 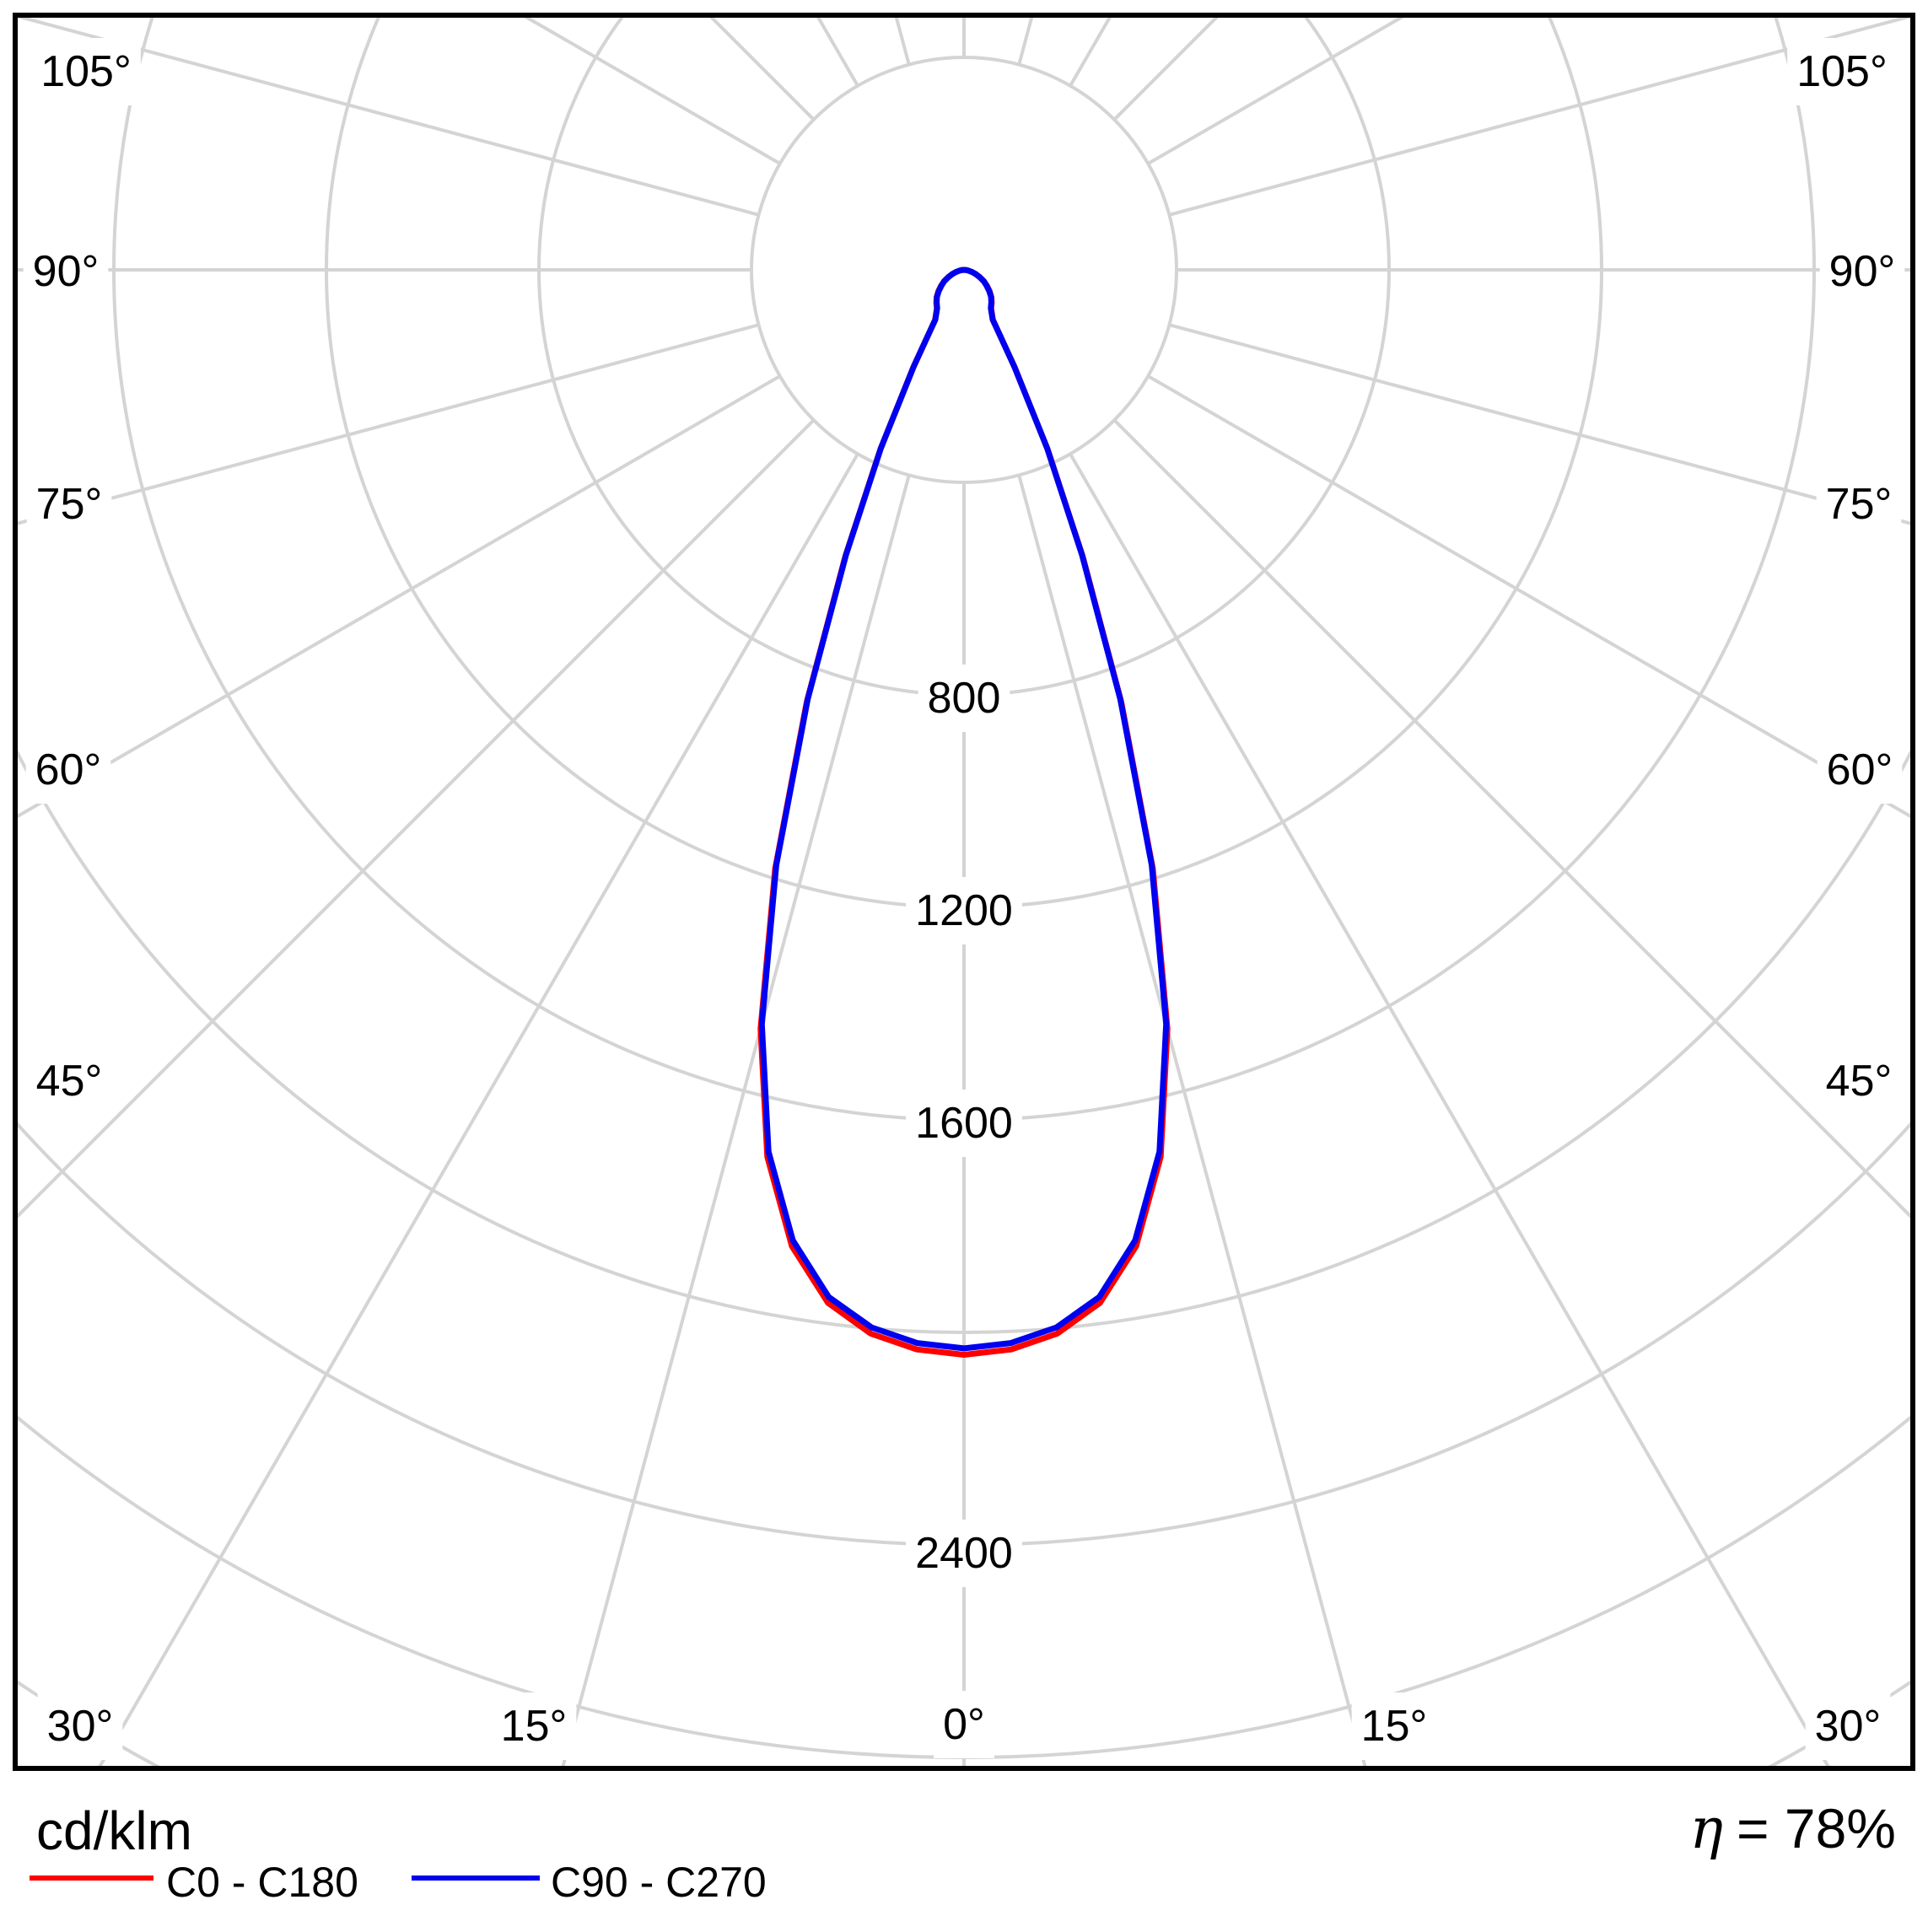 I want to click on angle-label: 0°, so click(x=964, y=1725).